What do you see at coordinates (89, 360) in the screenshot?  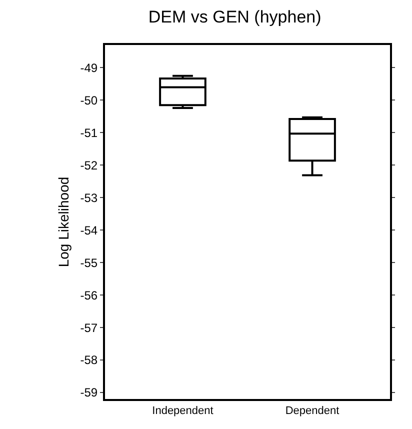 I see `y-tick-label: -58` at bounding box center [89, 360].